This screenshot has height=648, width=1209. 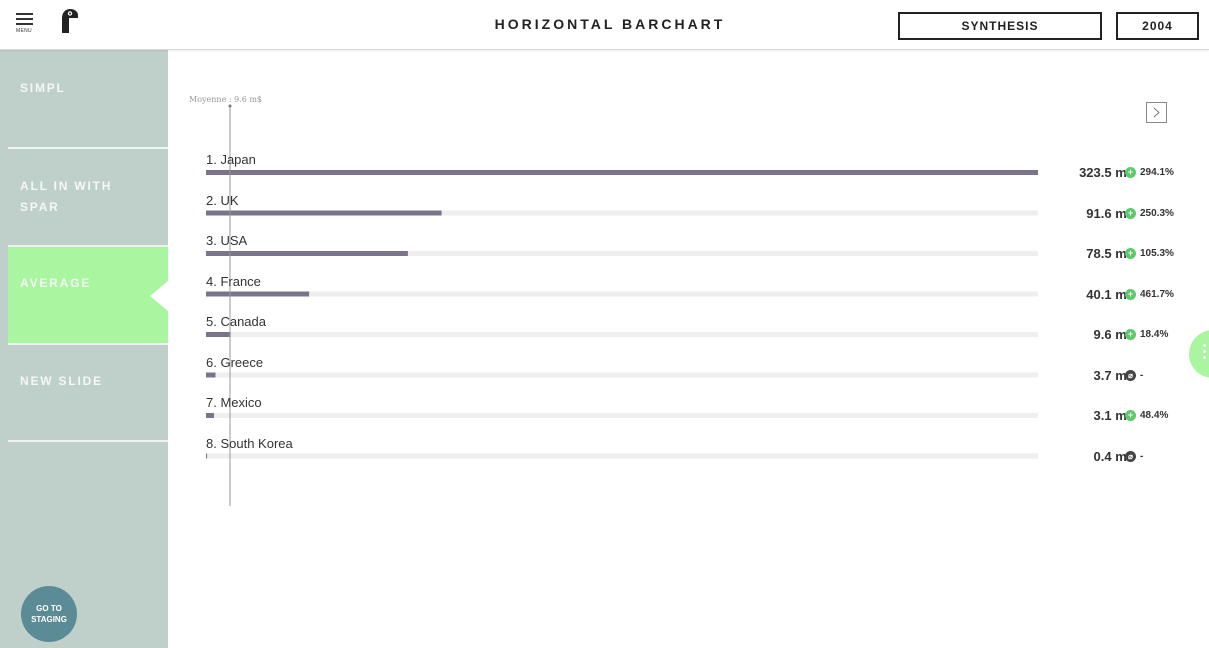 I want to click on change-label: 105.3%, so click(x=1157, y=253).